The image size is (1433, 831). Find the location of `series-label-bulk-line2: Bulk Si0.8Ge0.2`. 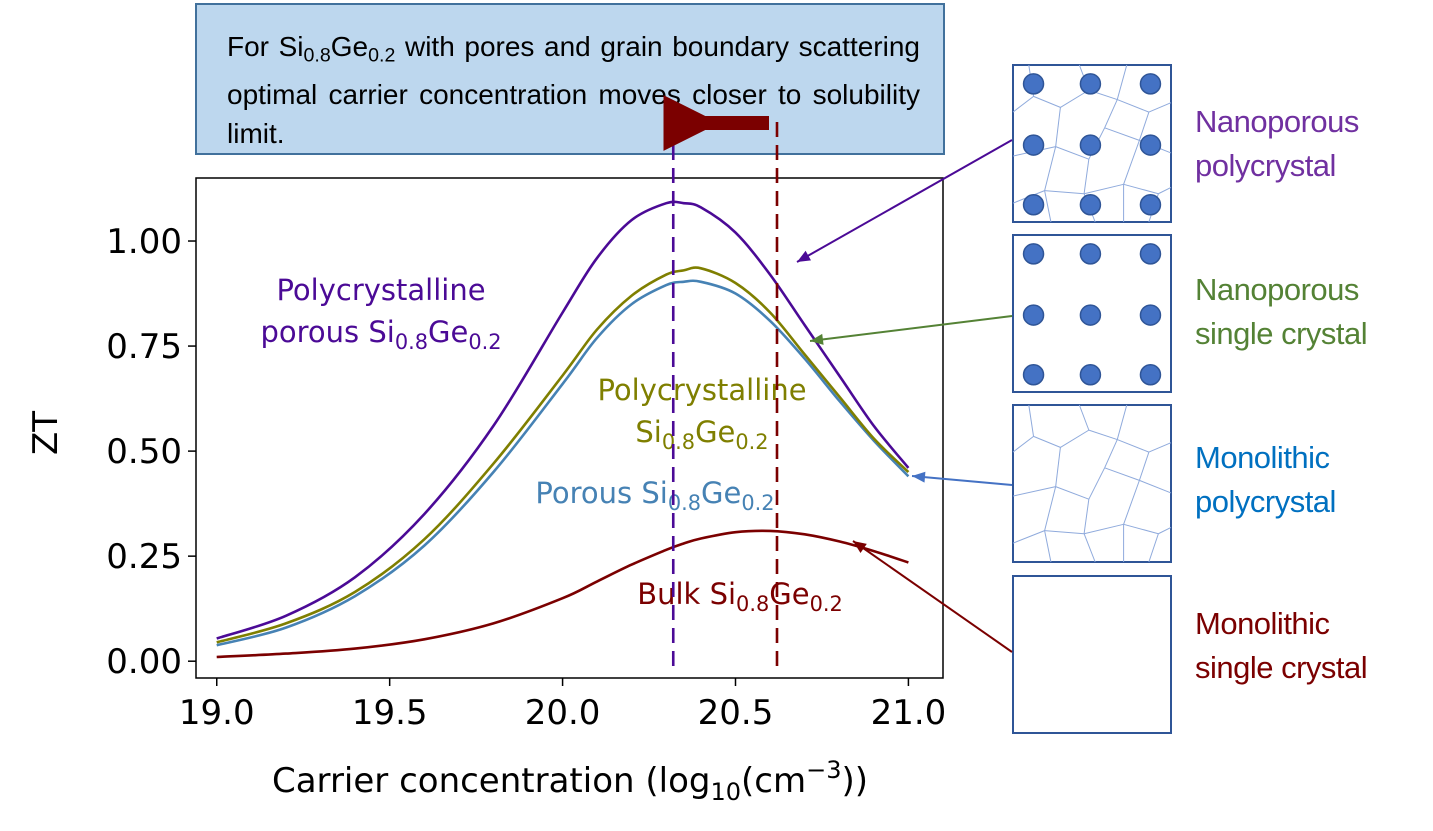

series-label-bulk-line2: Bulk Si0.8Ge0.2 is located at coordinates (740, 596).